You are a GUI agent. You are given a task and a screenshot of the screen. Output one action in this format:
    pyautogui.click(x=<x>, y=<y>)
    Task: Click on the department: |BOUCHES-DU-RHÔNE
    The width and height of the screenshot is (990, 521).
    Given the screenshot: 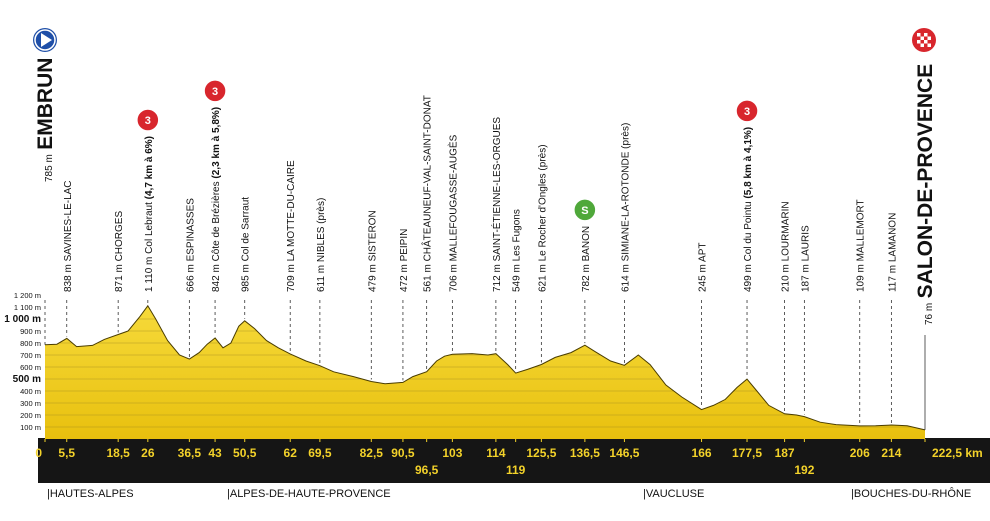 What is the action you would take?
    pyautogui.click(x=911, y=493)
    